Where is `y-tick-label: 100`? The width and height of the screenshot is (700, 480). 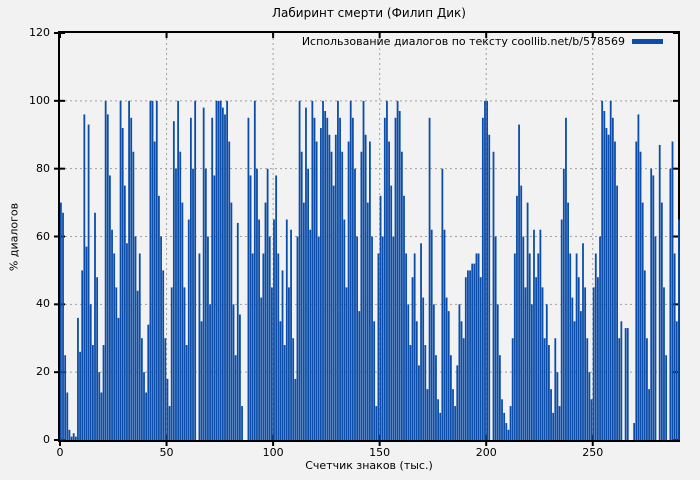 y-tick-label: 100 is located at coordinates (39, 100).